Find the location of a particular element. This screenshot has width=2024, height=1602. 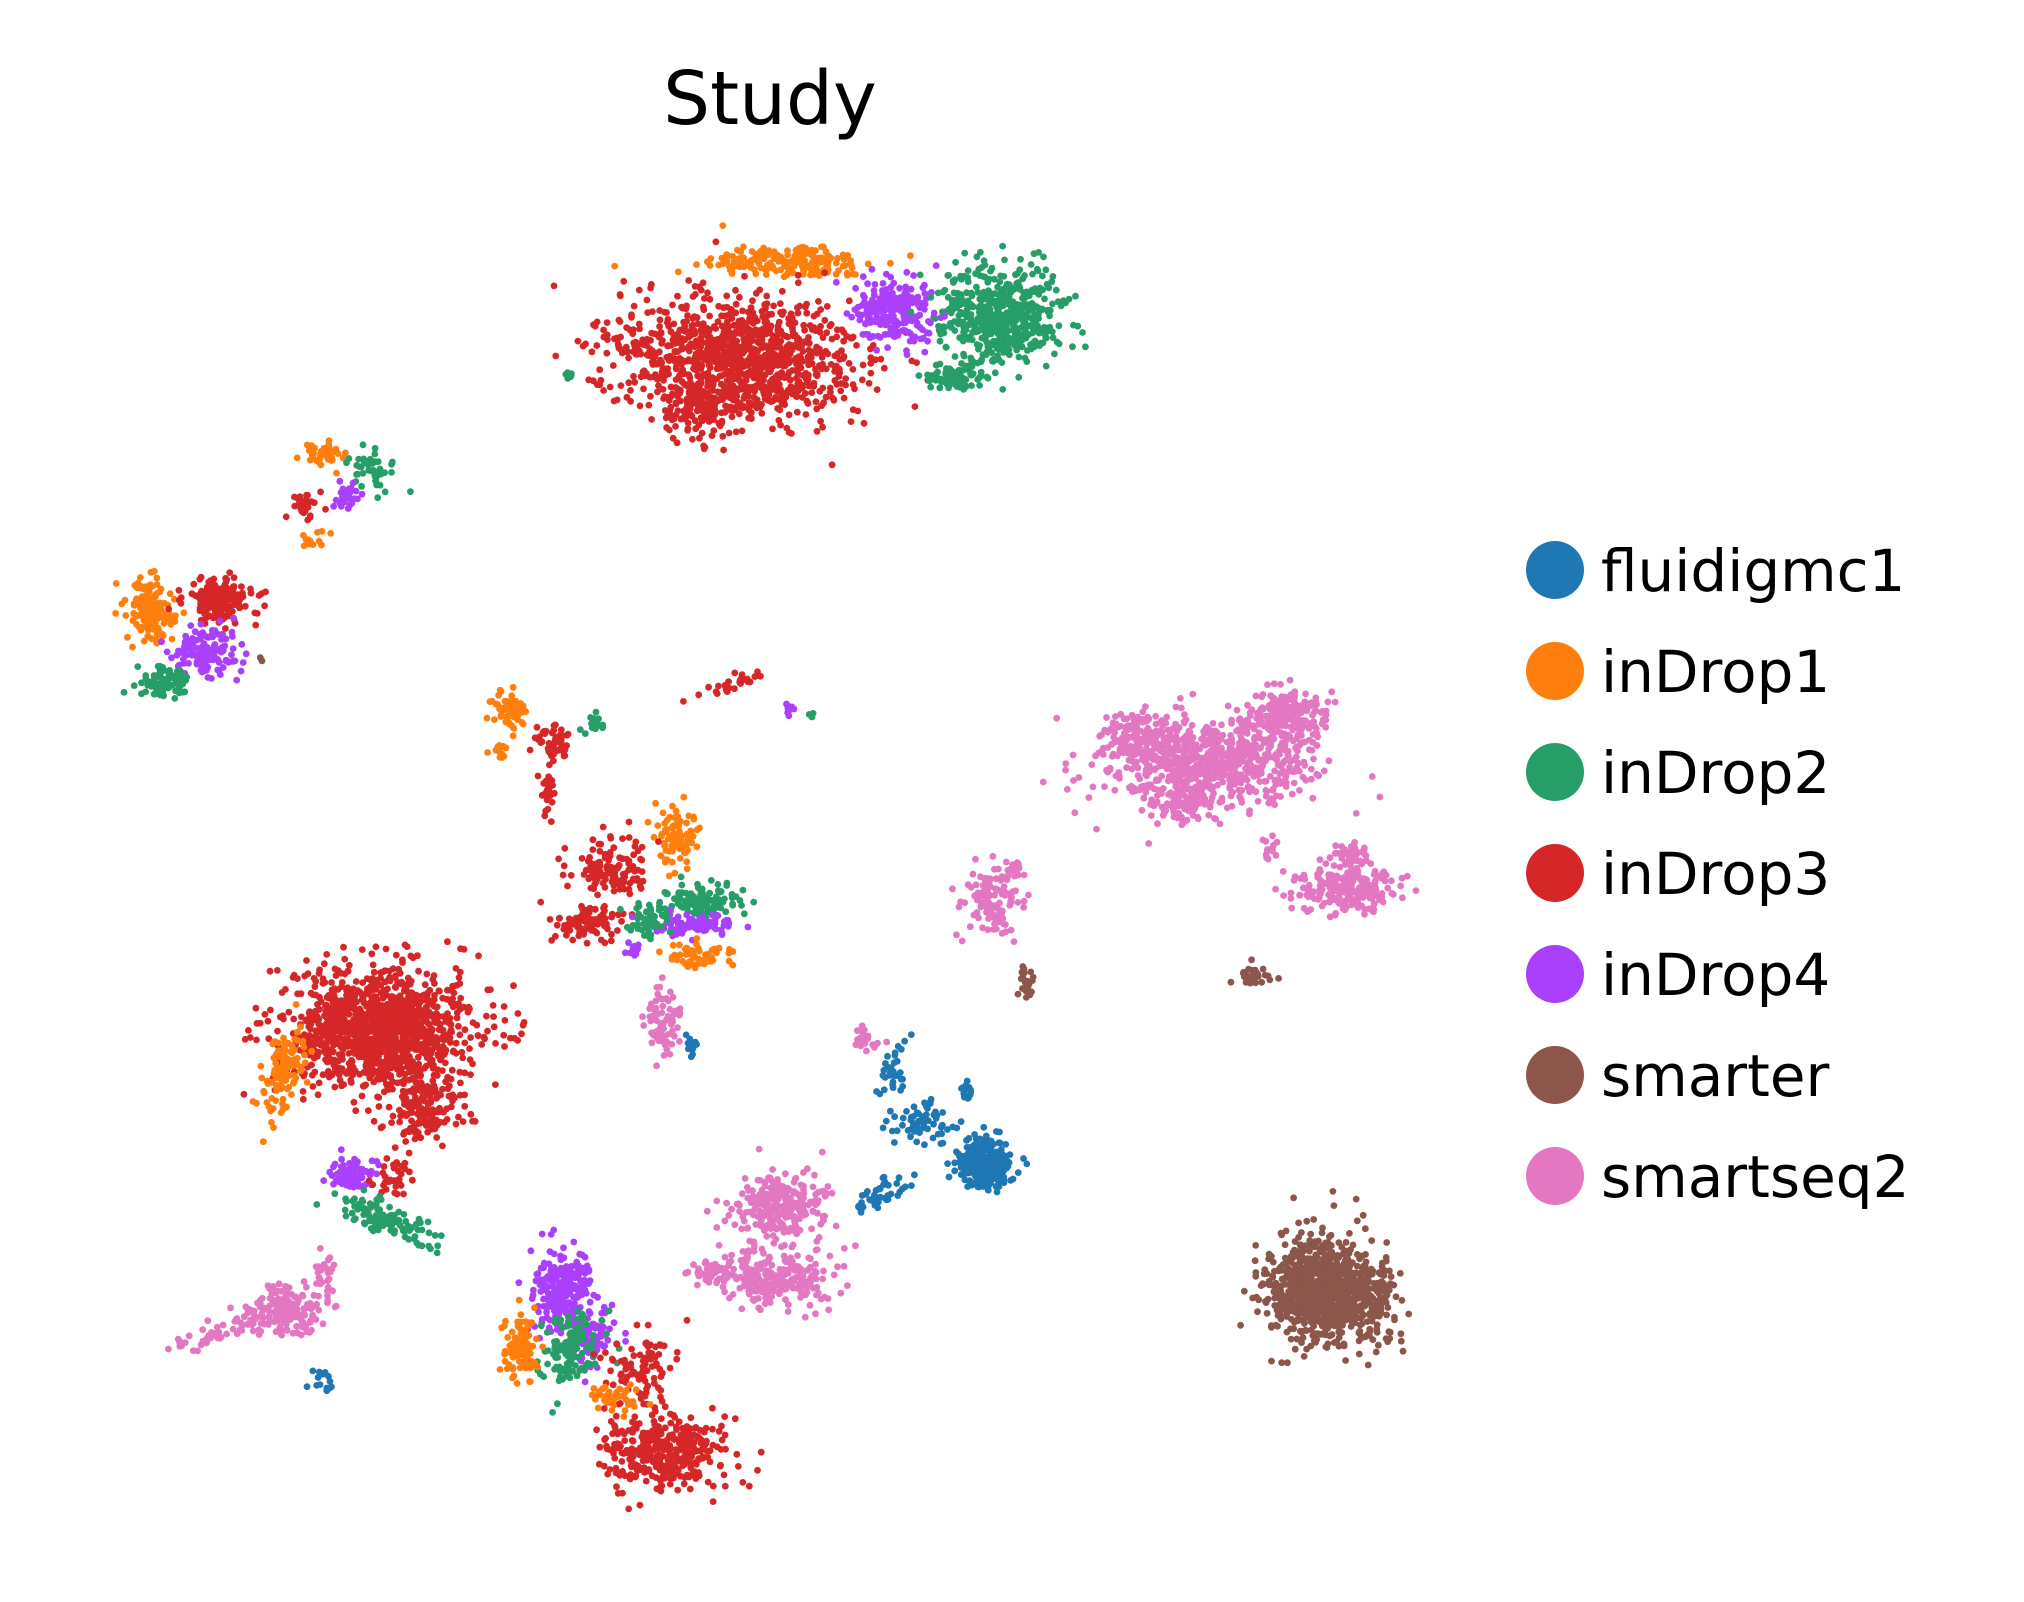

data-point-smartseq2 is located at coordinates (656, 1066).